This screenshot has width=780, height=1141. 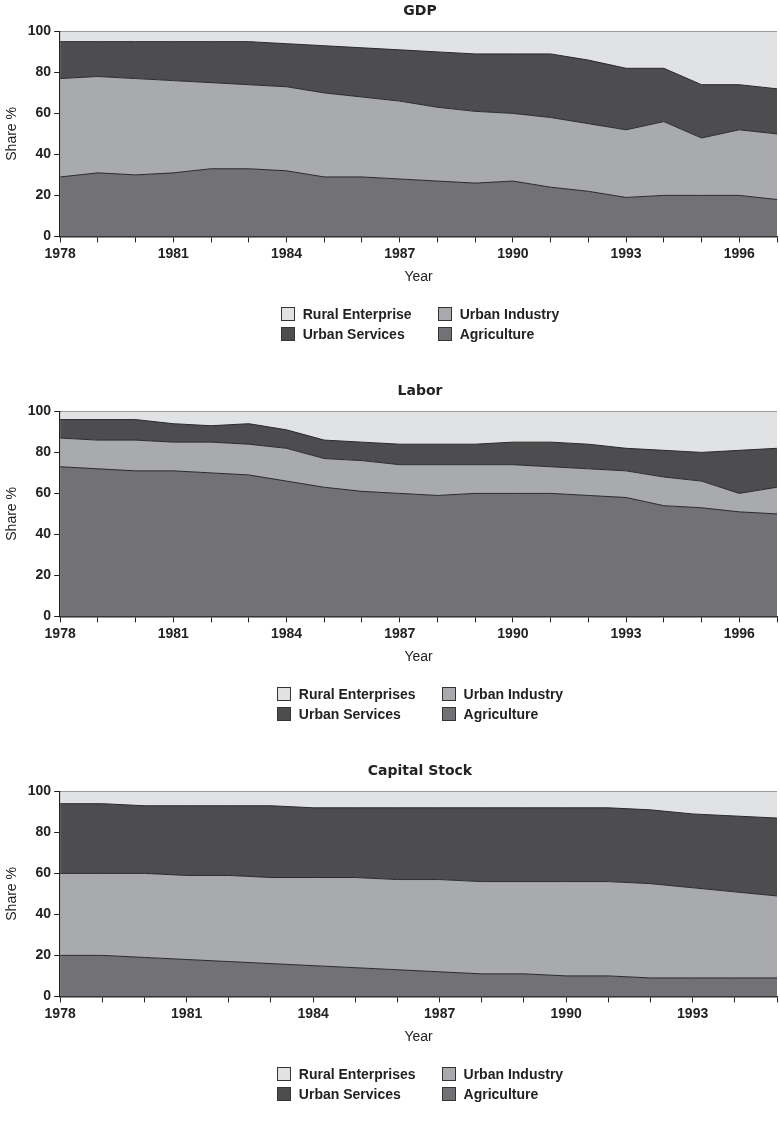 What do you see at coordinates (420, 770) in the screenshot?
I see `chart-title: Capital Stock` at bounding box center [420, 770].